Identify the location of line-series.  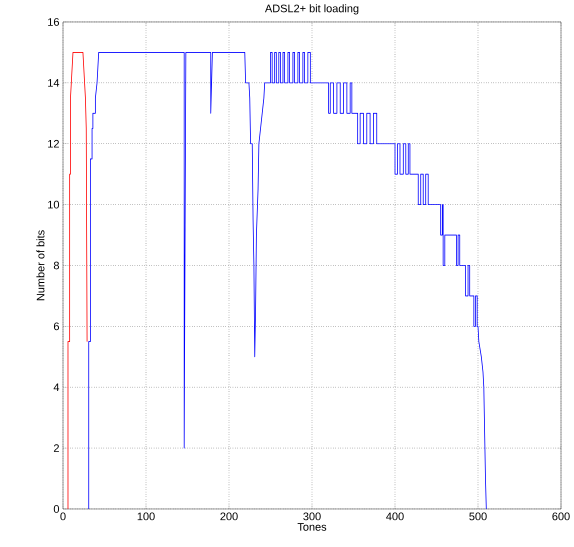
(78, 280).